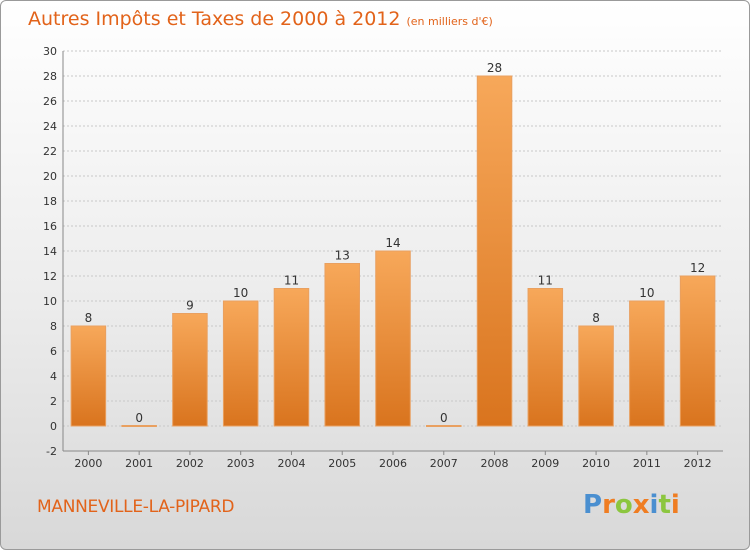 The height and width of the screenshot is (550, 750). Describe the element at coordinates (495, 463) in the screenshot. I see `x-tick-label: 2008` at that location.